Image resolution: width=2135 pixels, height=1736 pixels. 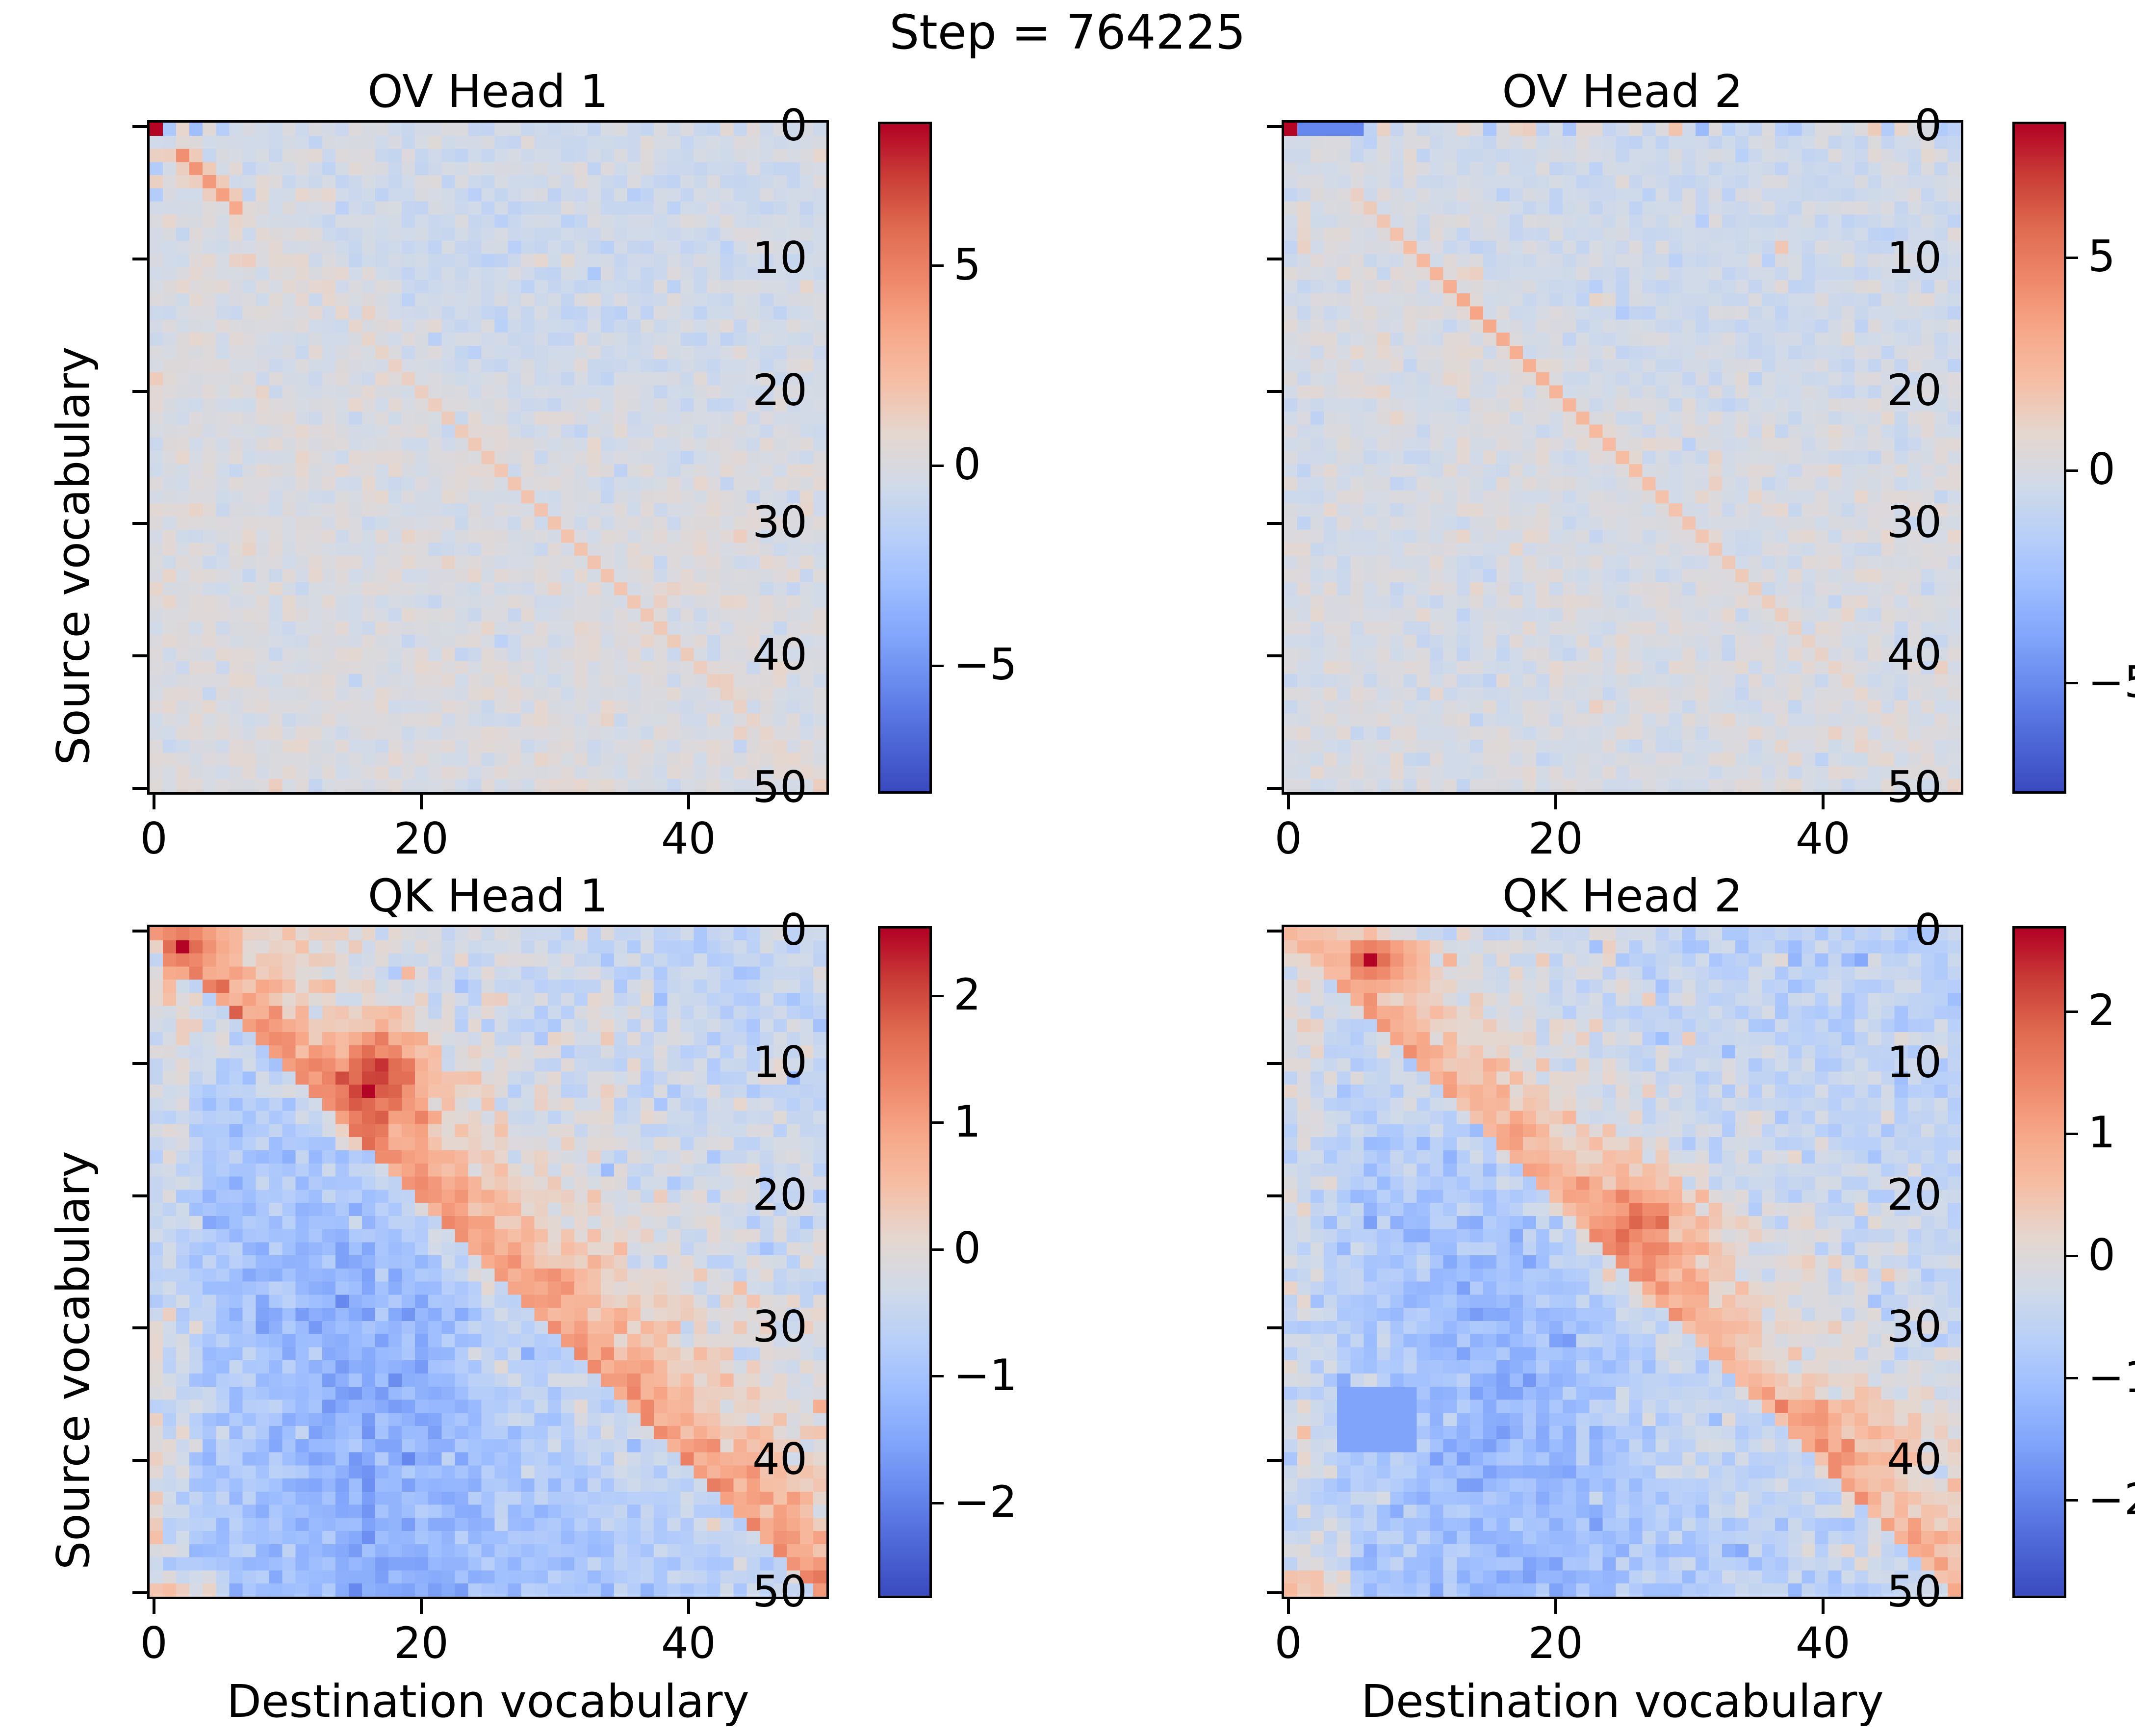 I want to click on x-axis-label: Destination vocabulary, so click(x=488, y=1701).